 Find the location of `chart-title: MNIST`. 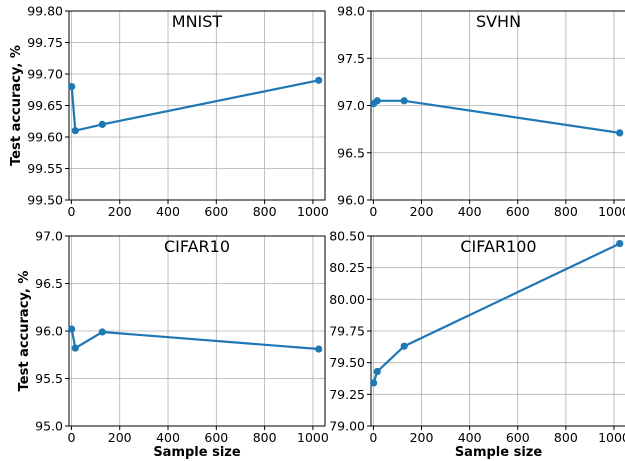

chart-title: MNIST is located at coordinates (197, 21).